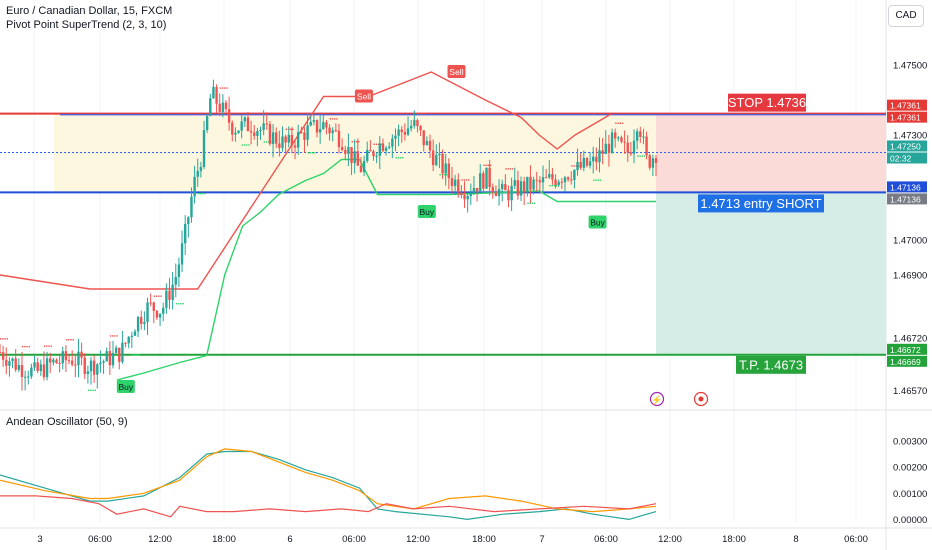 Image resolution: width=932 pixels, height=550 pixels. I want to click on time-tick-label: 3, so click(39, 539).